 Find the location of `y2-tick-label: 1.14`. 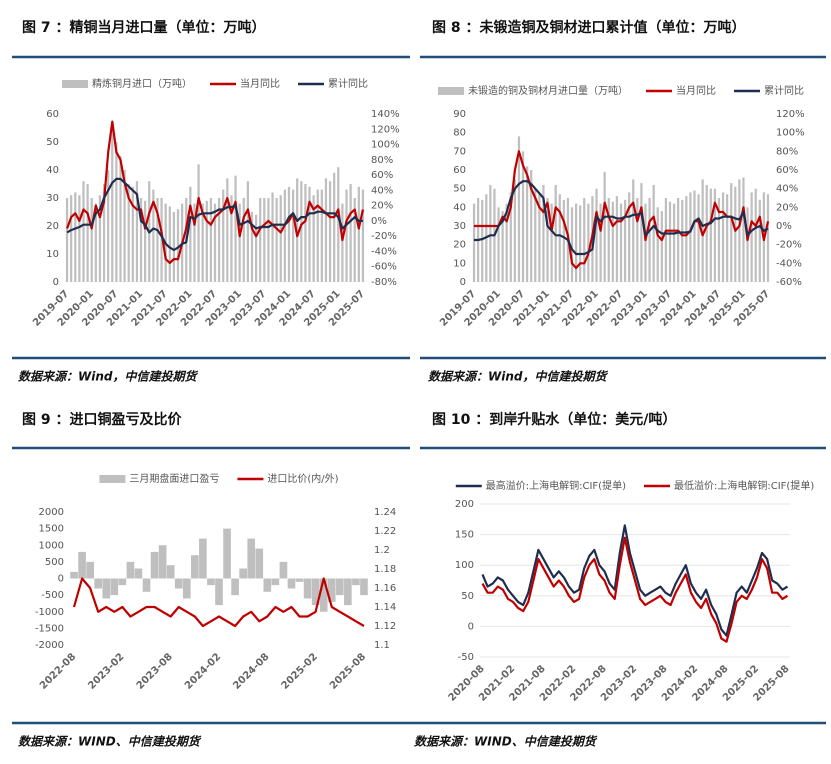

y2-tick-label: 1.14 is located at coordinates (385, 607).